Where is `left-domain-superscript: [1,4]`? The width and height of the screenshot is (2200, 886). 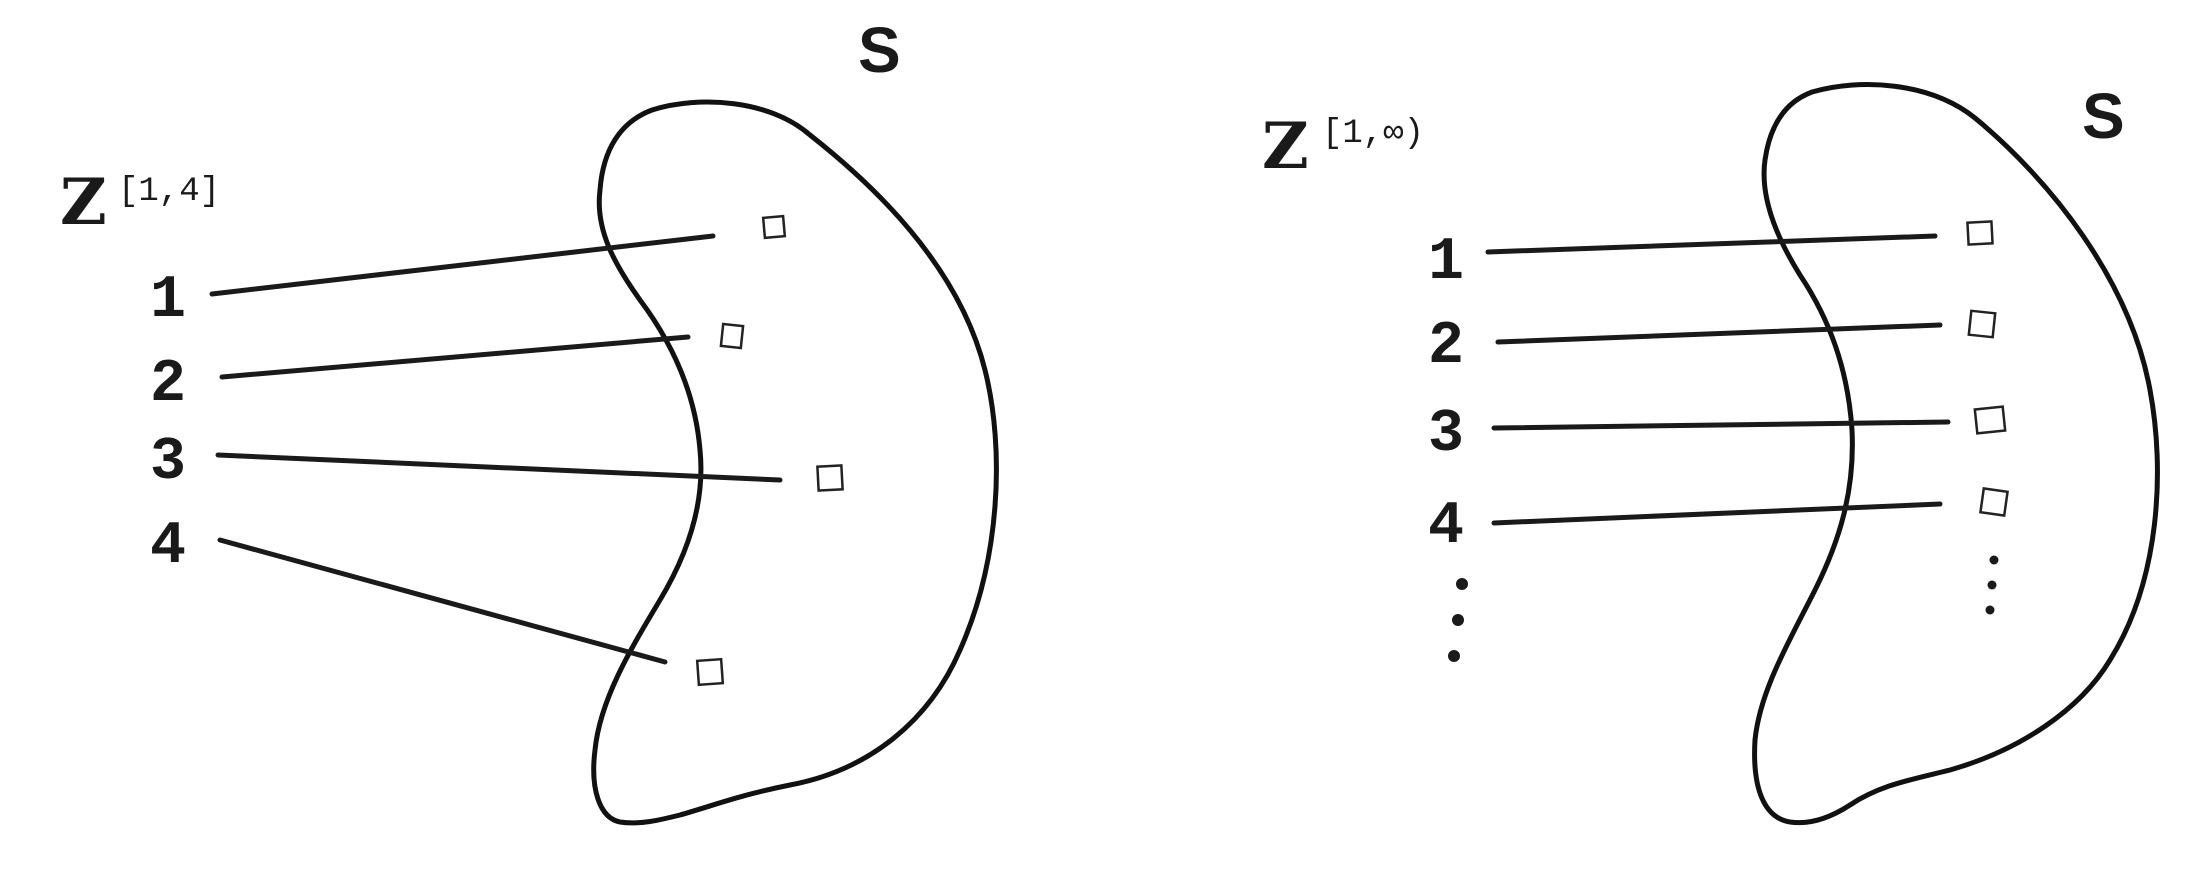
left-domain-superscript: [1,4] is located at coordinates (169, 192).